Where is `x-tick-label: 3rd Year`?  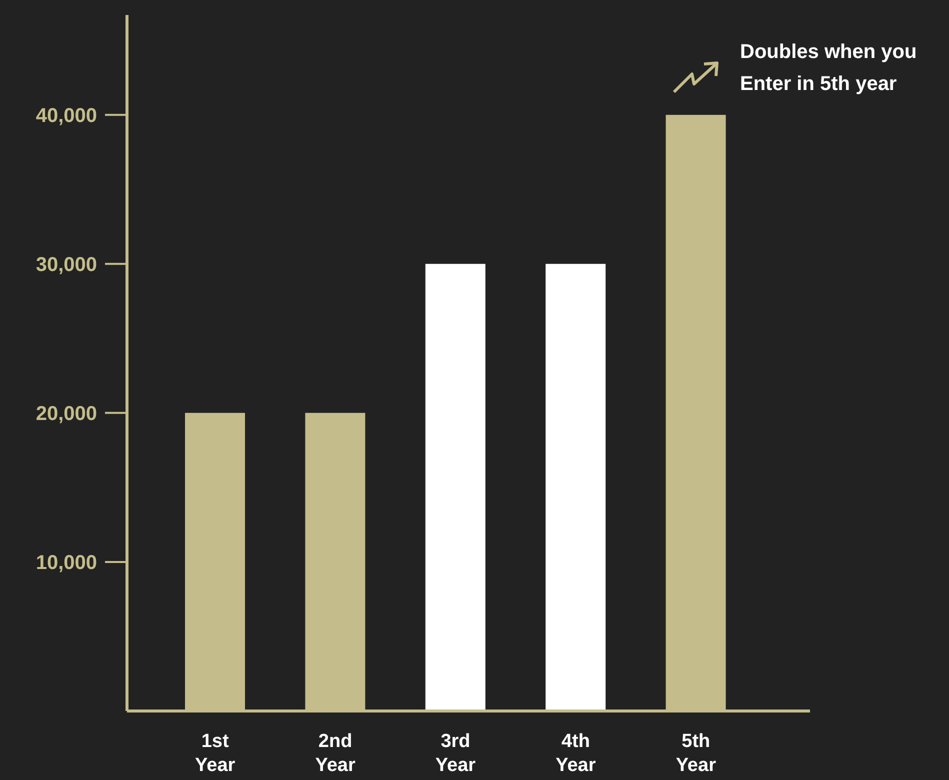
x-tick-label: 3rd Year is located at coordinates (455, 753).